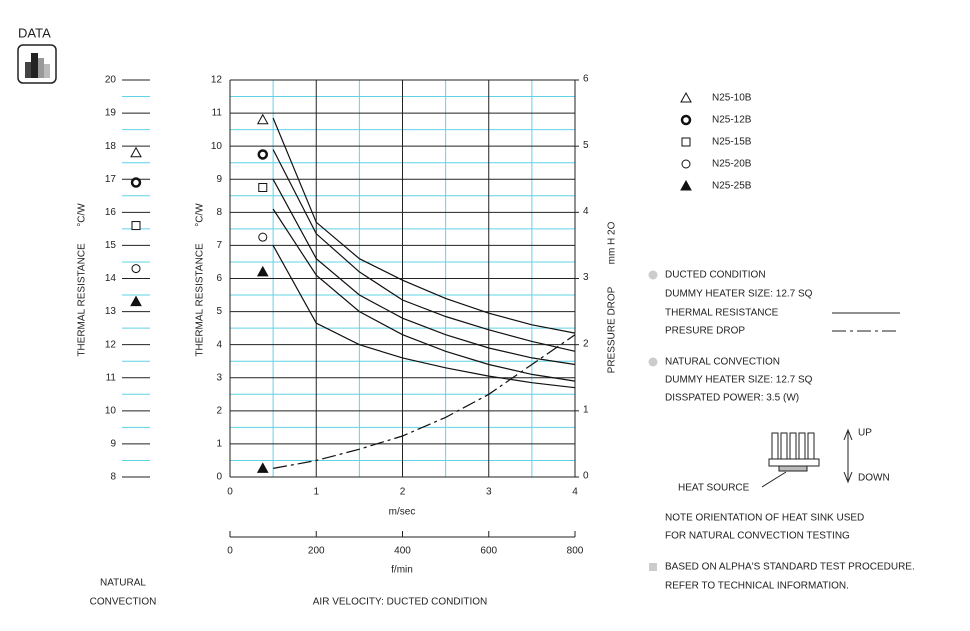  Describe the element at coordinates (732, 186) in the screenshot. I see `legend-label: N25-25B` at that location.